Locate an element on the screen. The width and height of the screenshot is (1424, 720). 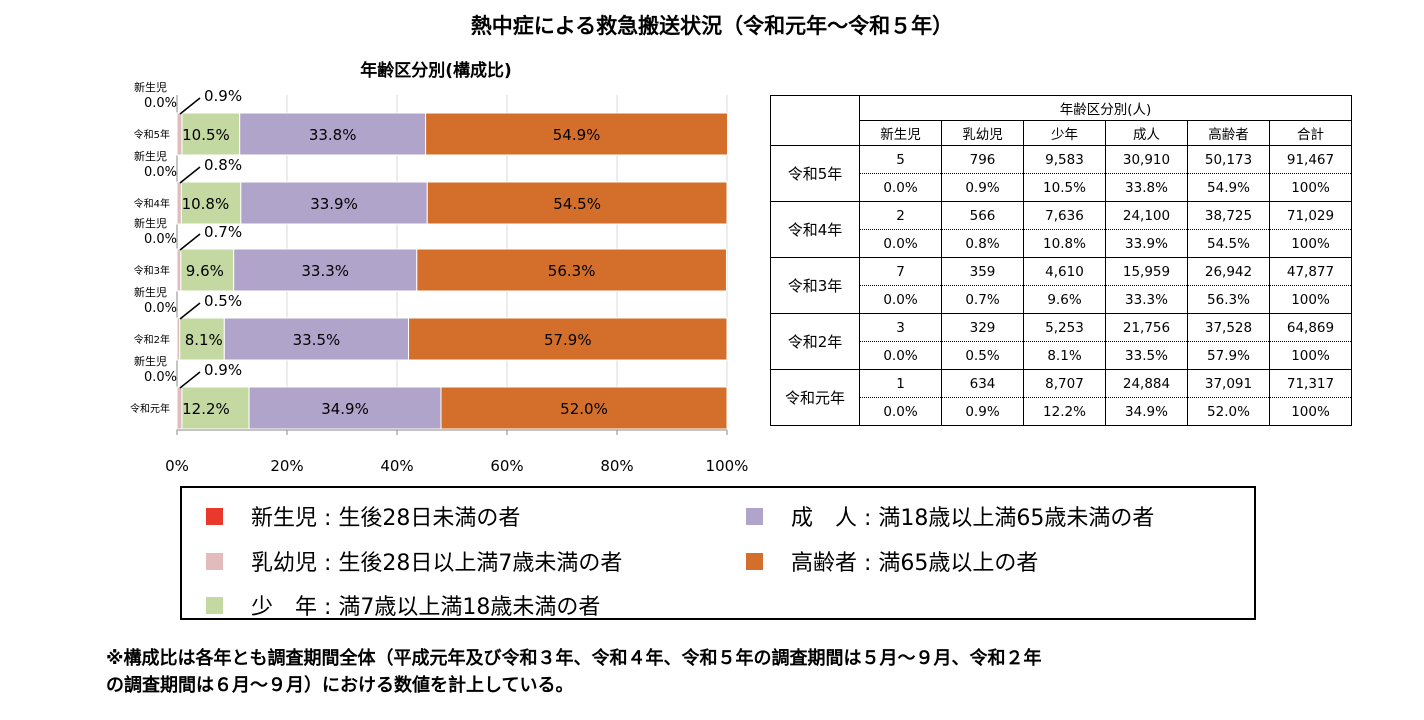
count-cell: 329 is located at coordinates (982, 327).